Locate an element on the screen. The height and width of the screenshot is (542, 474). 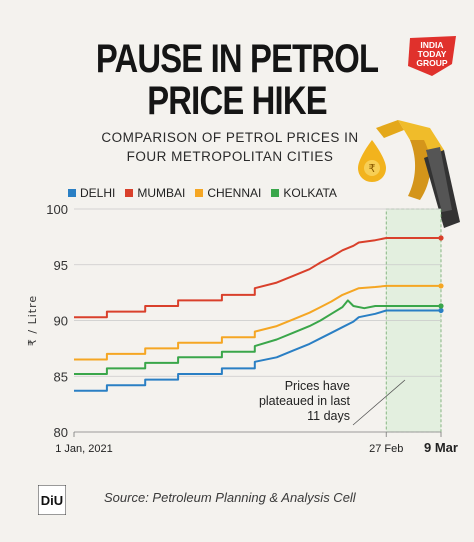
india-today-group-logo: INDIA TODAY GROUP is located at coordinates (432, 56).